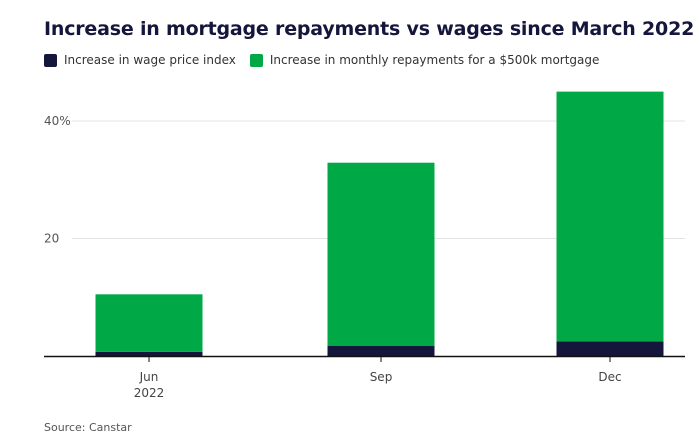 The width and height of the screenshot is (699, 444). What do you see at coordinates (381, 377) in the screenshot?
I see `x-tick-label-1: Sep` at bounding box center [381, 377].